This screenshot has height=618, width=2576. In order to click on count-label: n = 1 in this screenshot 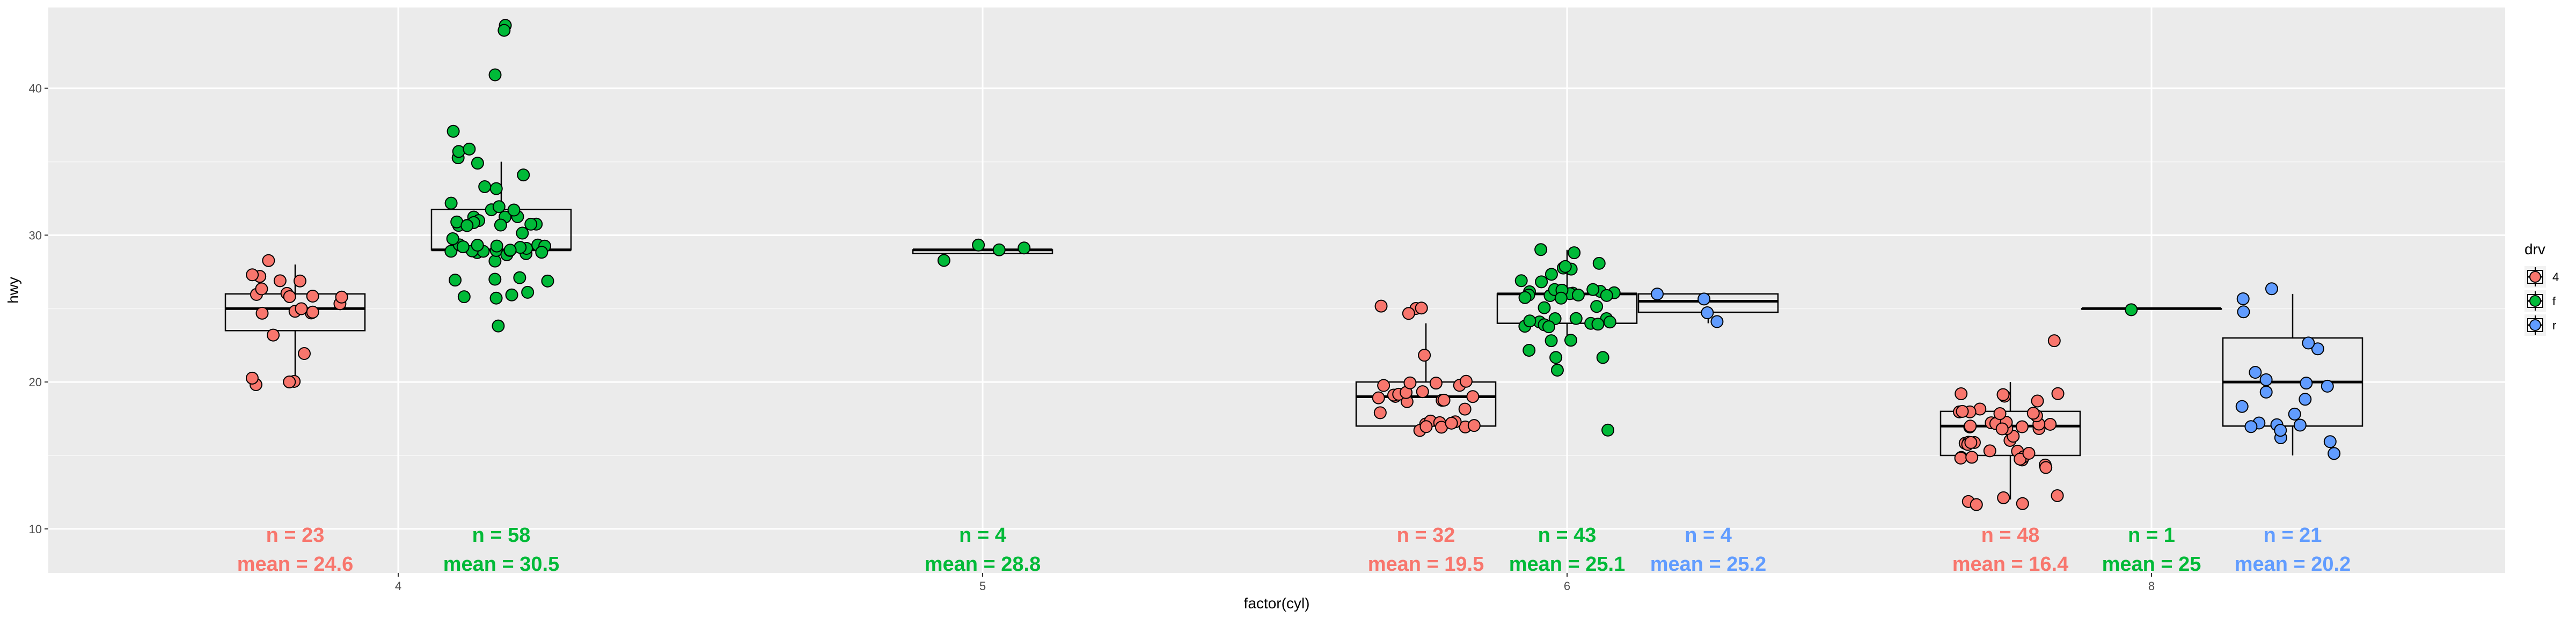, I will do `click(2151, 536)`.